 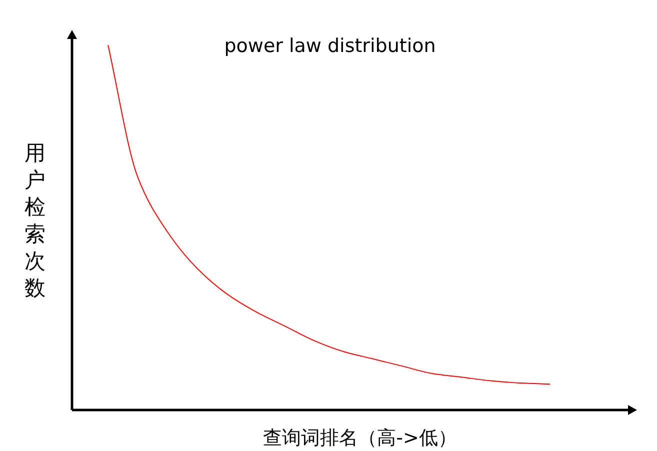 What do you see at coordinates (360, 438) in the screenshot?
I see `x-axis-title: 查询词排名（高->低）` at bounding box center [360, 438].